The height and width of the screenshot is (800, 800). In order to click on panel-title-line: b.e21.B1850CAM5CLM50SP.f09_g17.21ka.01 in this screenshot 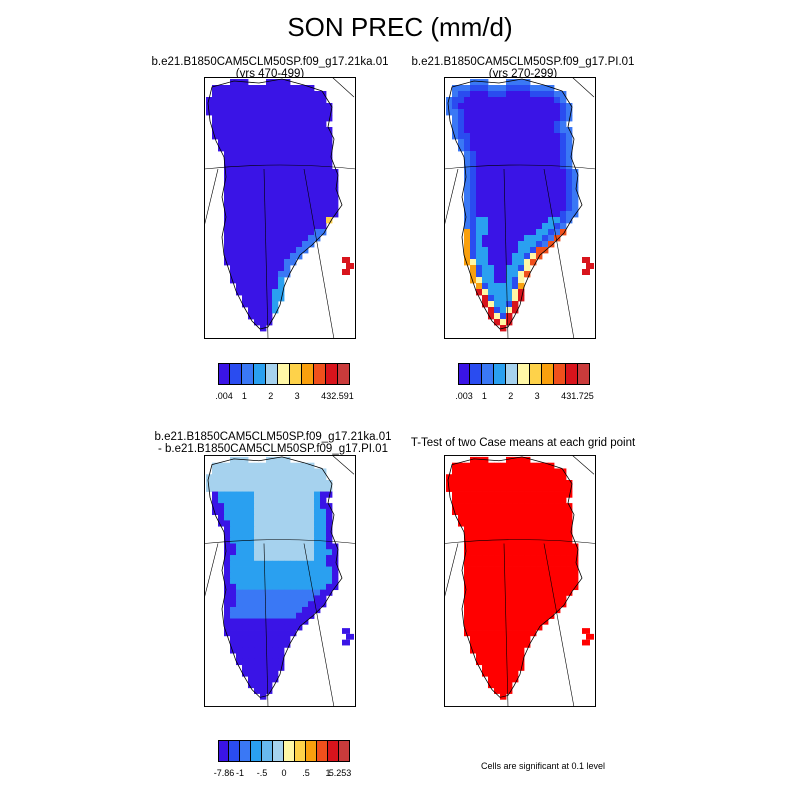, I will do `click(270, 62)`.